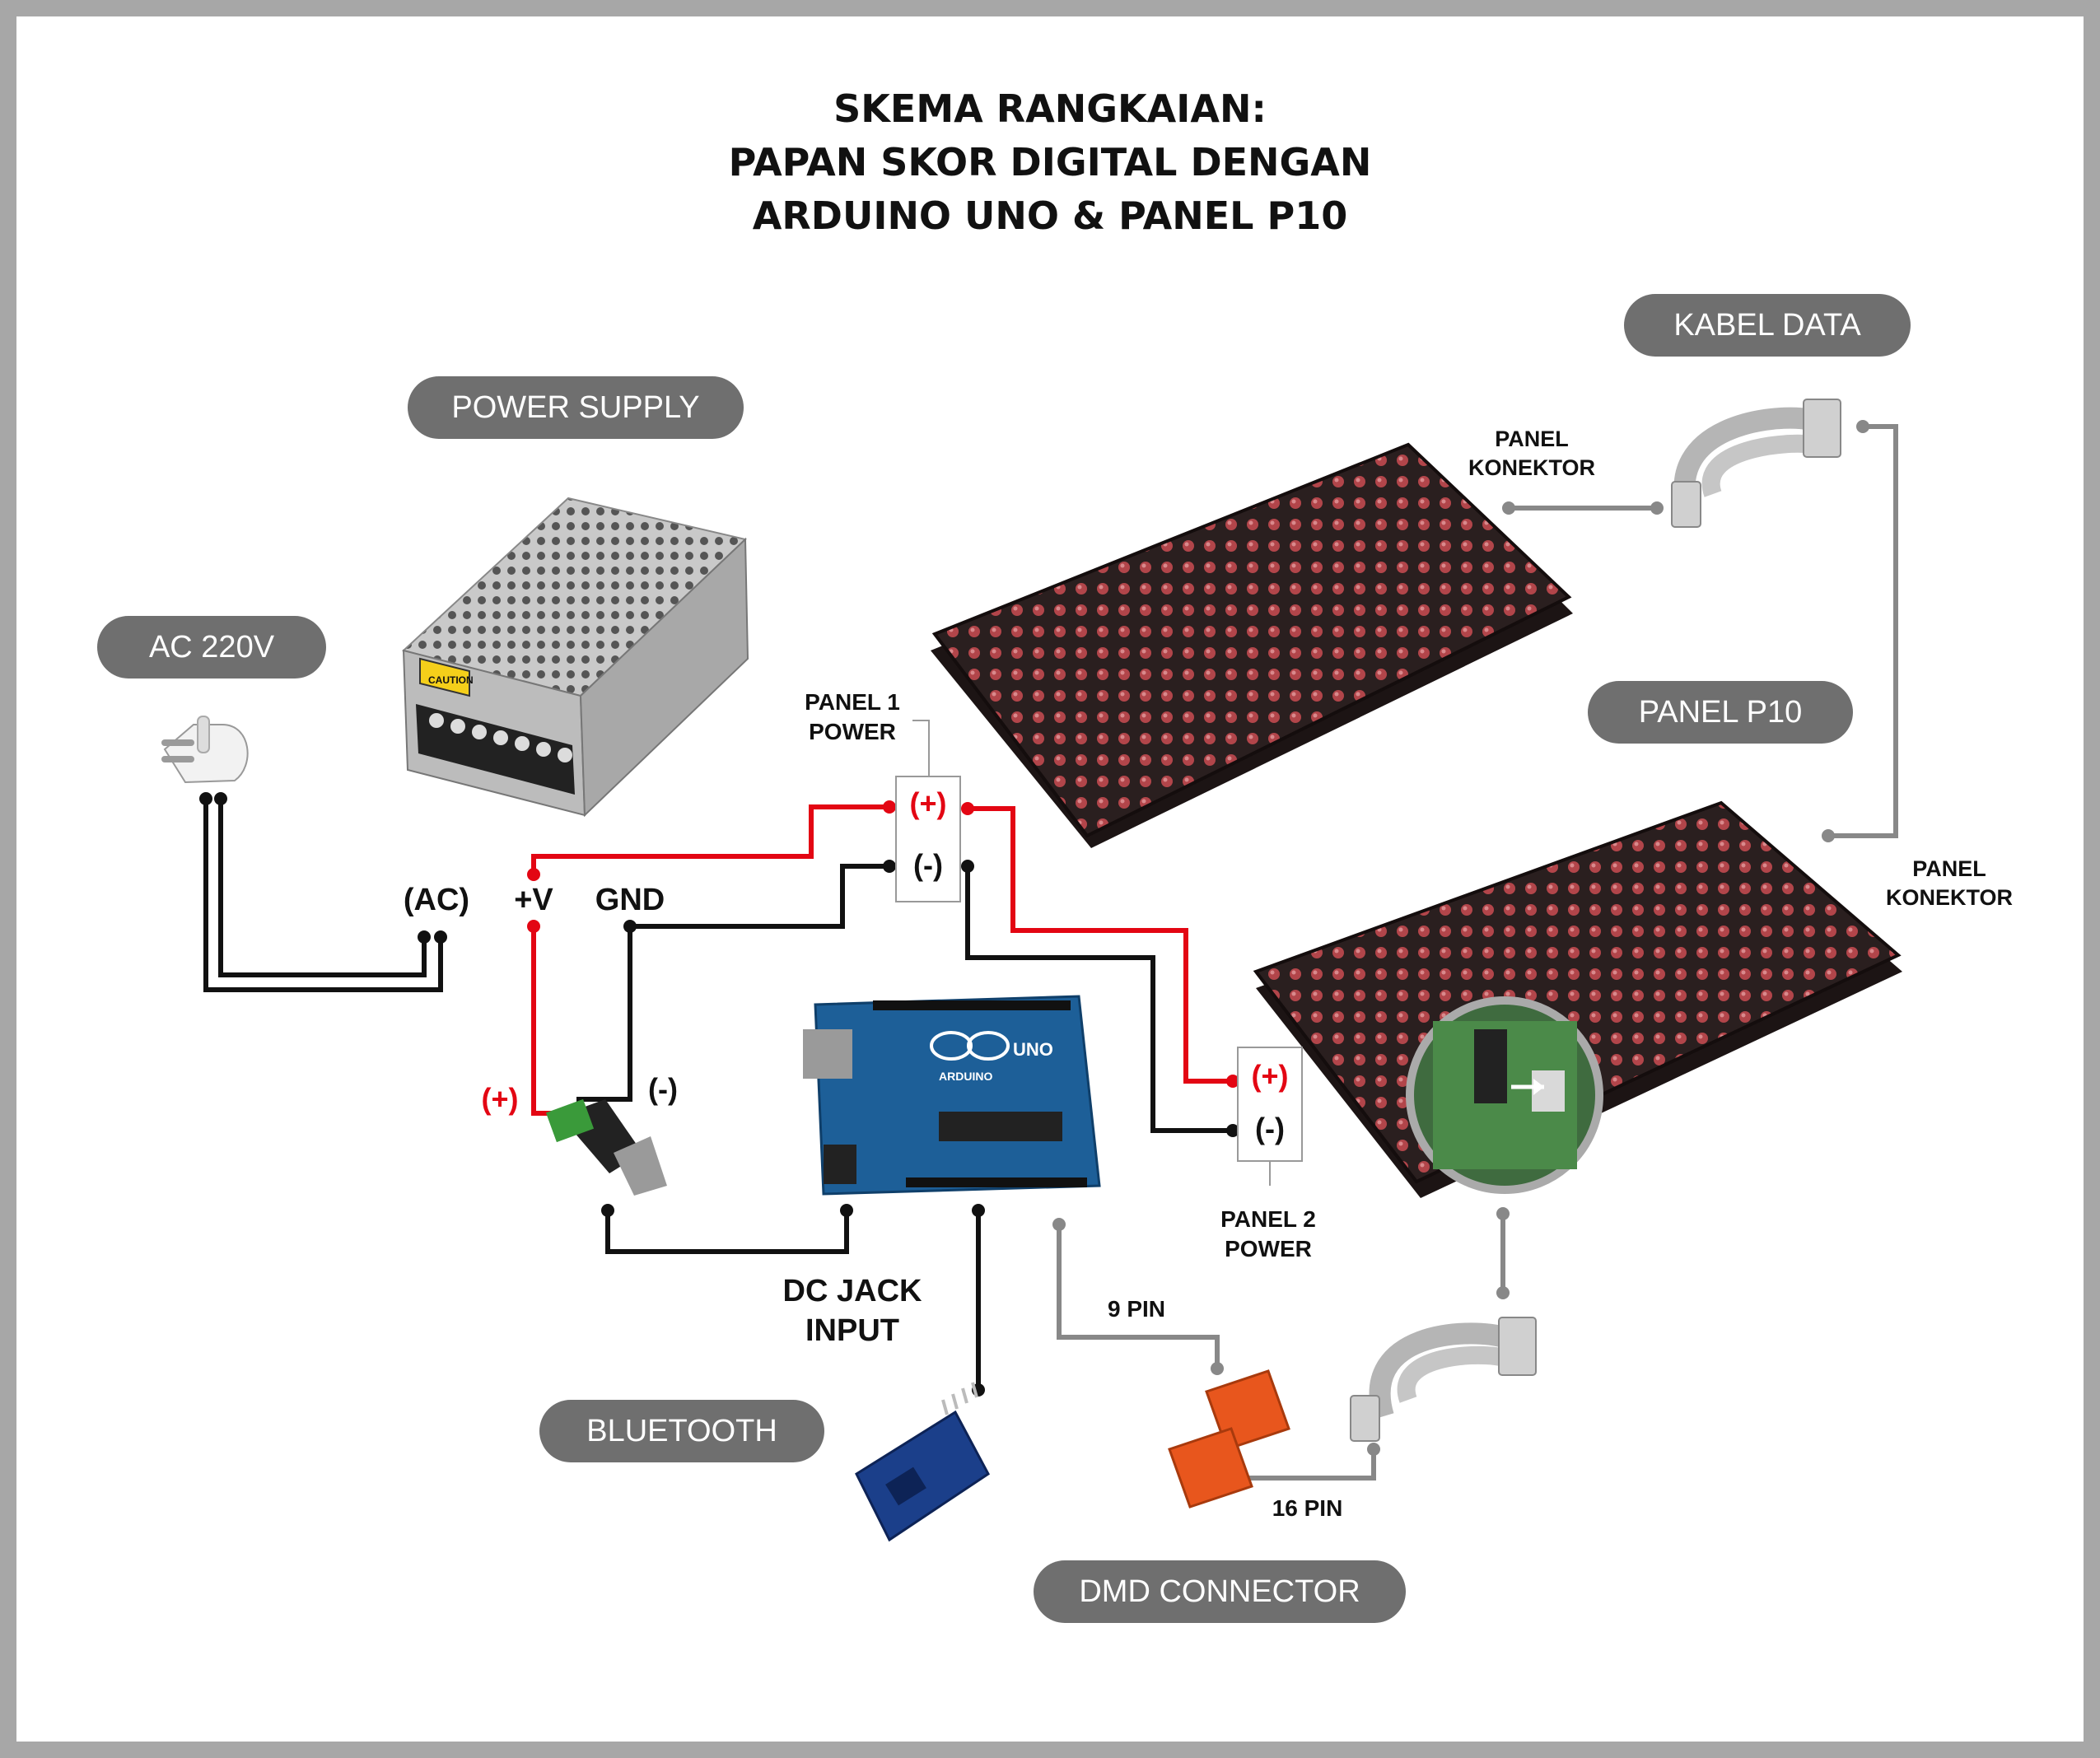 This screenshot has height=1758, width=2100. I want to click on panel1-power-label: PANEL 1 POWER, so click(852, 717).